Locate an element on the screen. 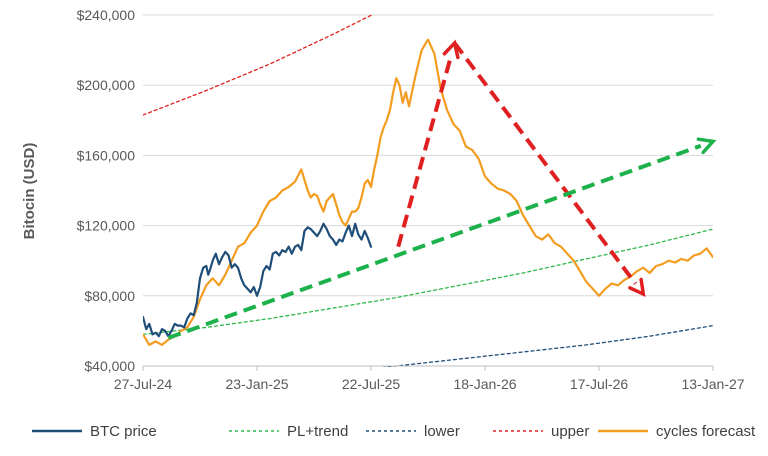 The height and width of the screenshot is (456, 768). down-arrow-1-head is located at coordinates (637, 287).